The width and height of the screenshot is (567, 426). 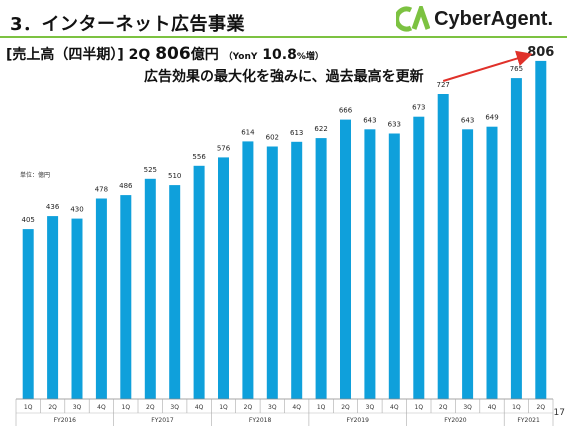 What do you see at coordinates (346, 111) in the screenshot?
I see `bar-value-label: 666` at bounding box center [346, 111].